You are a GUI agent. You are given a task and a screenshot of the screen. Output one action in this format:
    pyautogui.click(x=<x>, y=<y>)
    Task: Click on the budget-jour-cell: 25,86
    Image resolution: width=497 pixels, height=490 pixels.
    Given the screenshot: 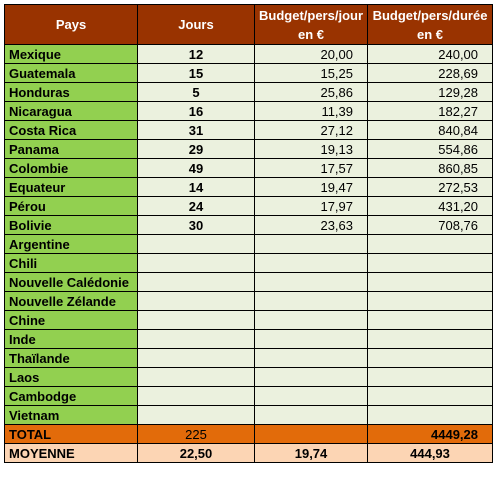 What is the action you would take?
    pyautogui.click(x=311, y=92)
    